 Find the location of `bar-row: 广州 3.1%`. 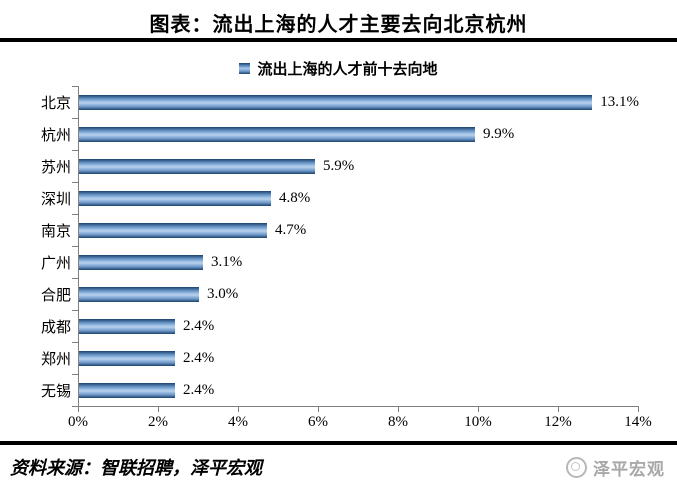

bar-row: 广州 3.1% is located at coordinates (340, 262).